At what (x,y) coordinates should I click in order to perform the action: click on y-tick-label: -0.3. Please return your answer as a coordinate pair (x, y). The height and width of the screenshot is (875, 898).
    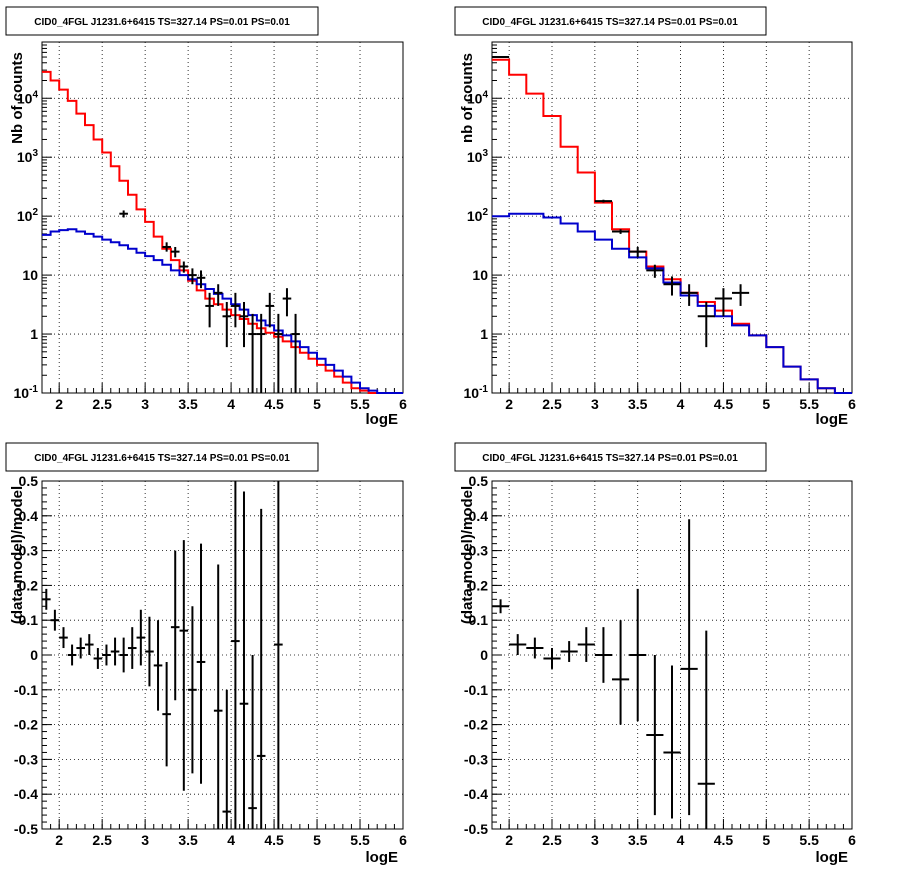
    Looking at the image, I should click on (26, 759).